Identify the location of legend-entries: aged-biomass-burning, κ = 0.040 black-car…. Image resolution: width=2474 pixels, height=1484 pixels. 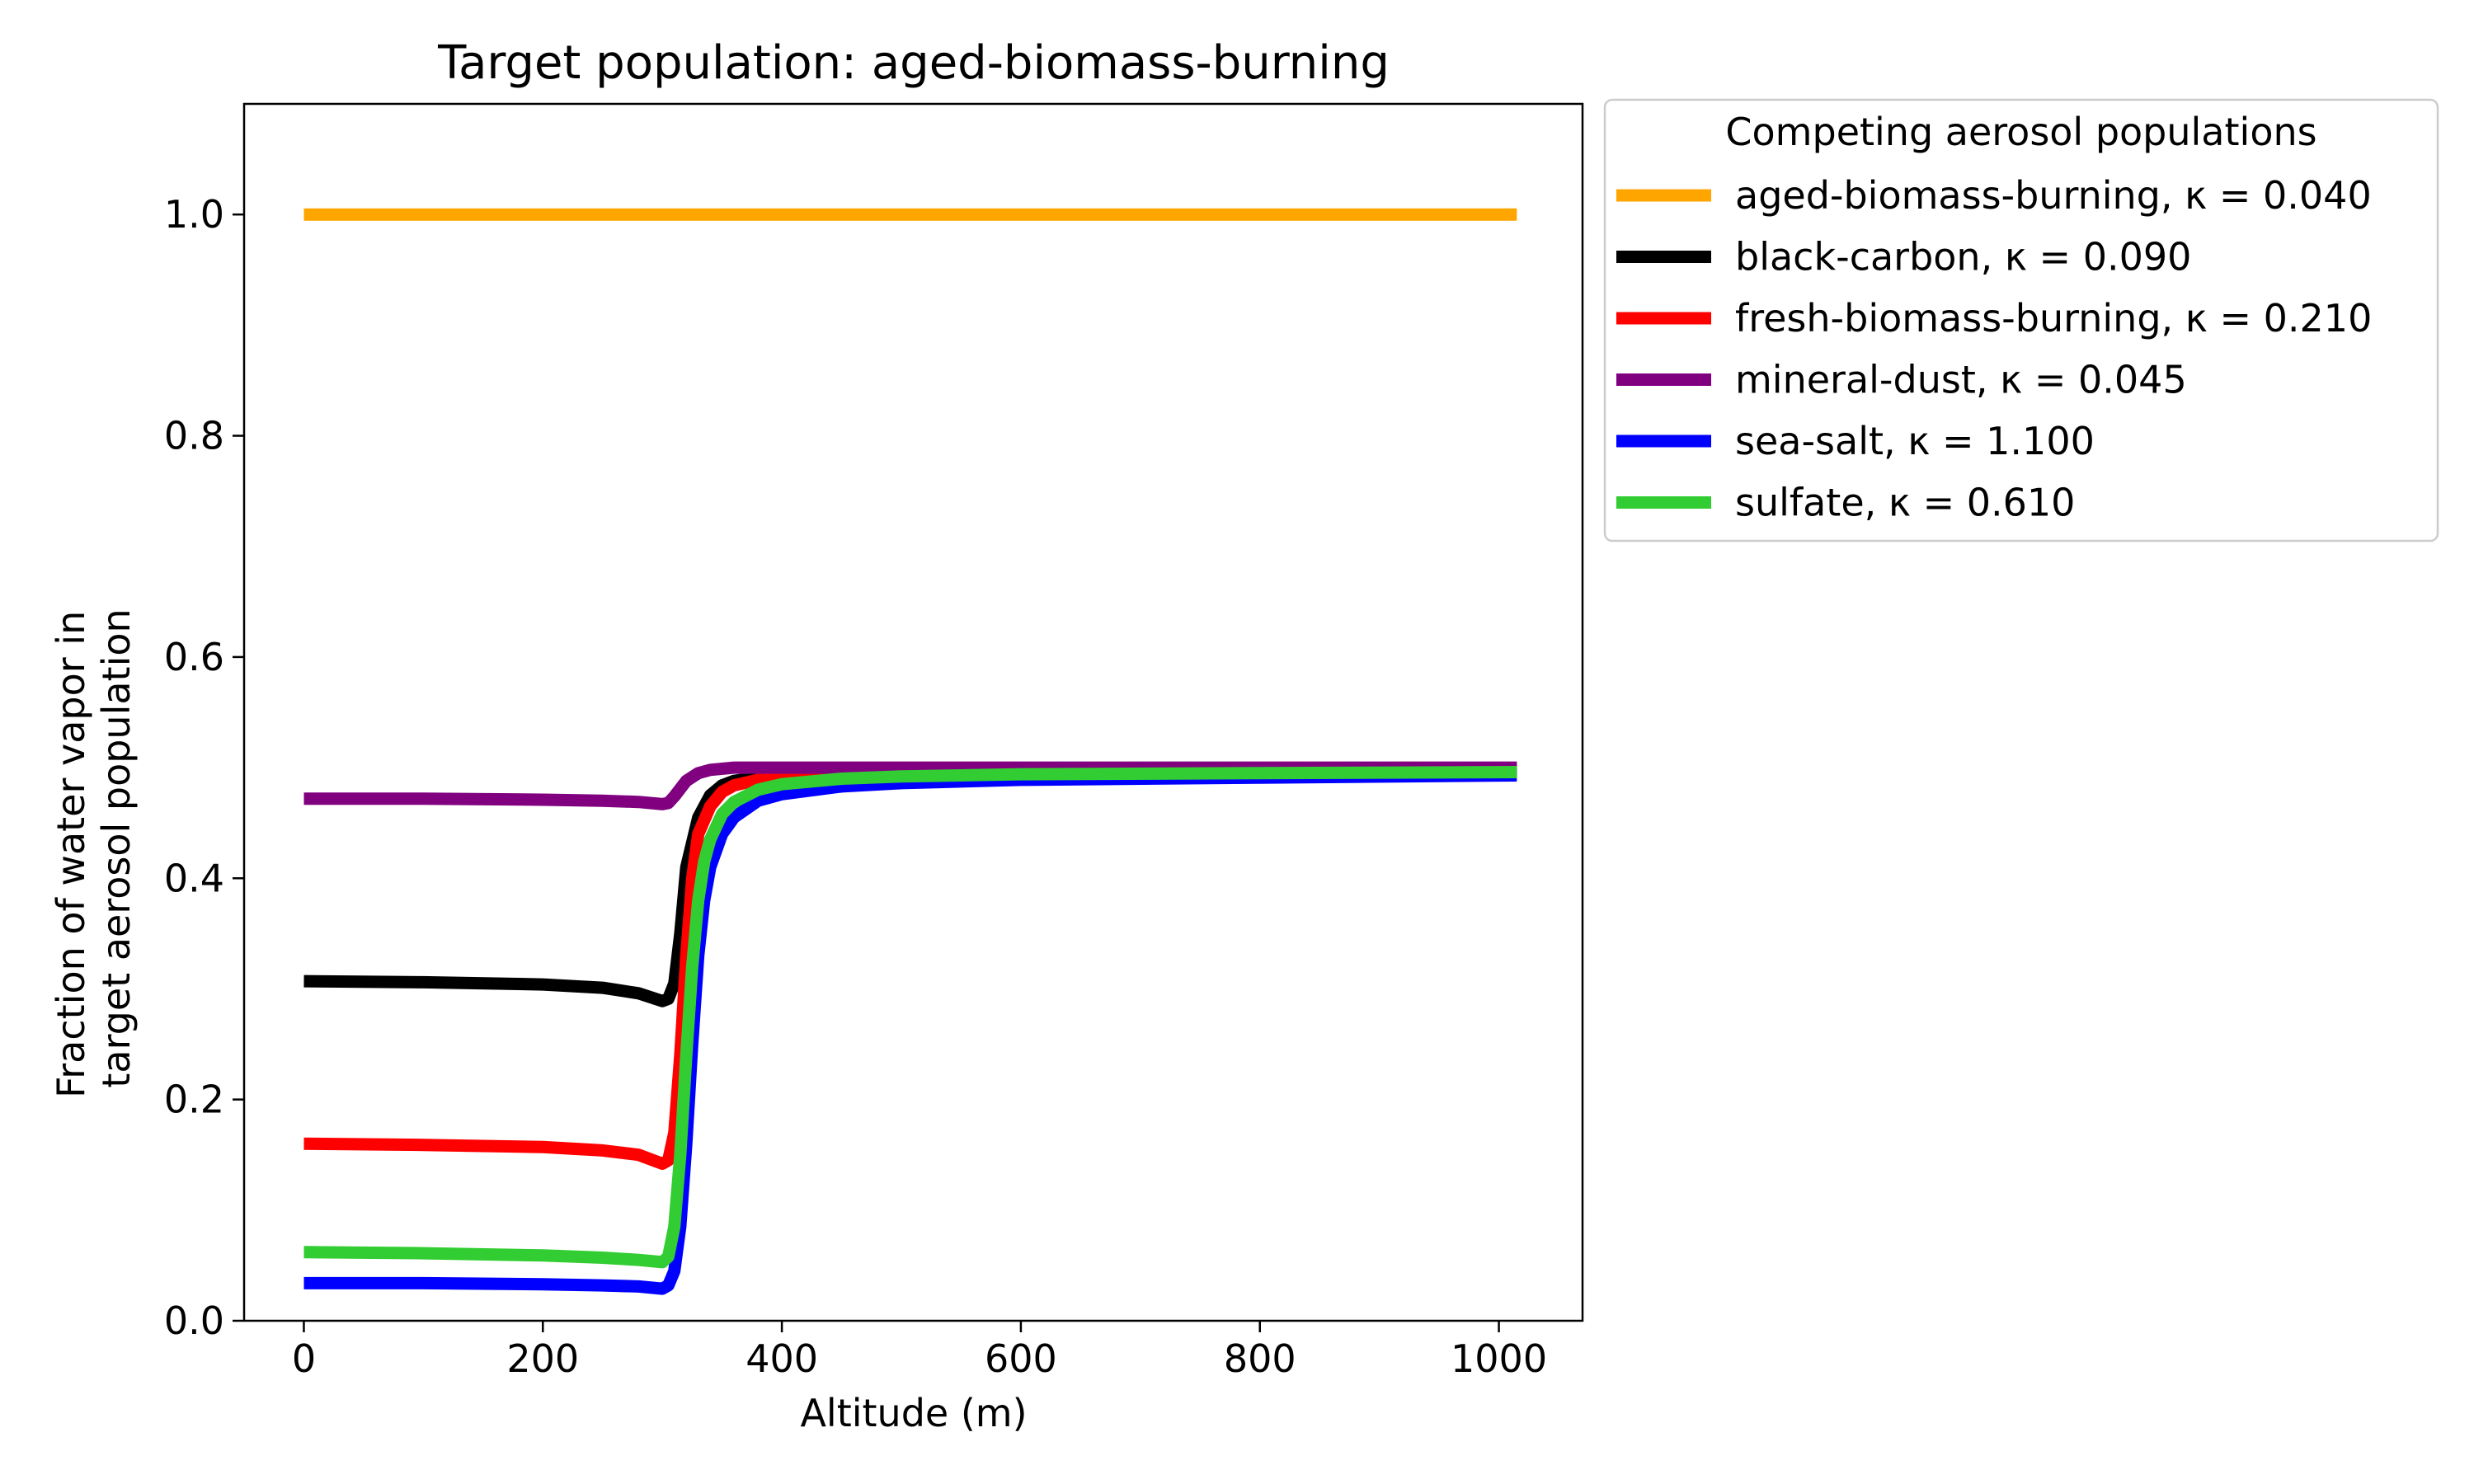
(1994, 349).